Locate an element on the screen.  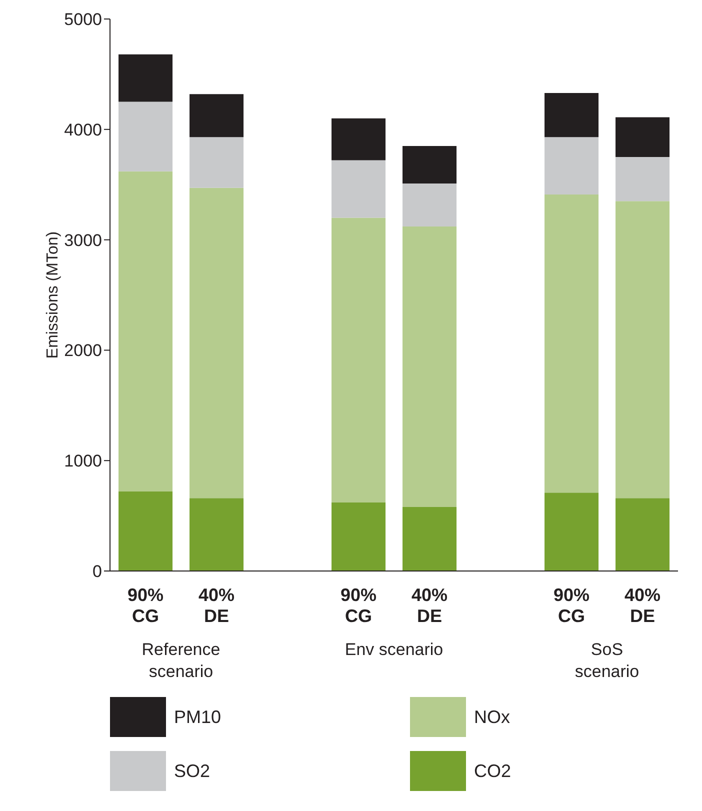
text: Reference scenario is located at coordinates (181, 661).